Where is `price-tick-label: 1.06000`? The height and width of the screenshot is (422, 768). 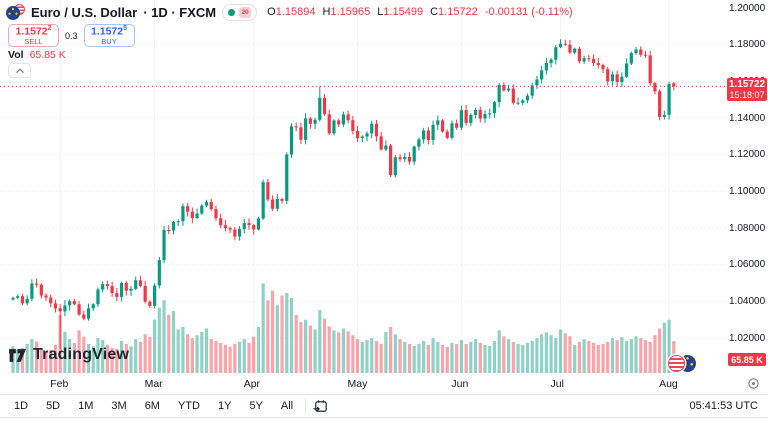 price-tick-label: 1.06000 is located at coordinates (747, 265).